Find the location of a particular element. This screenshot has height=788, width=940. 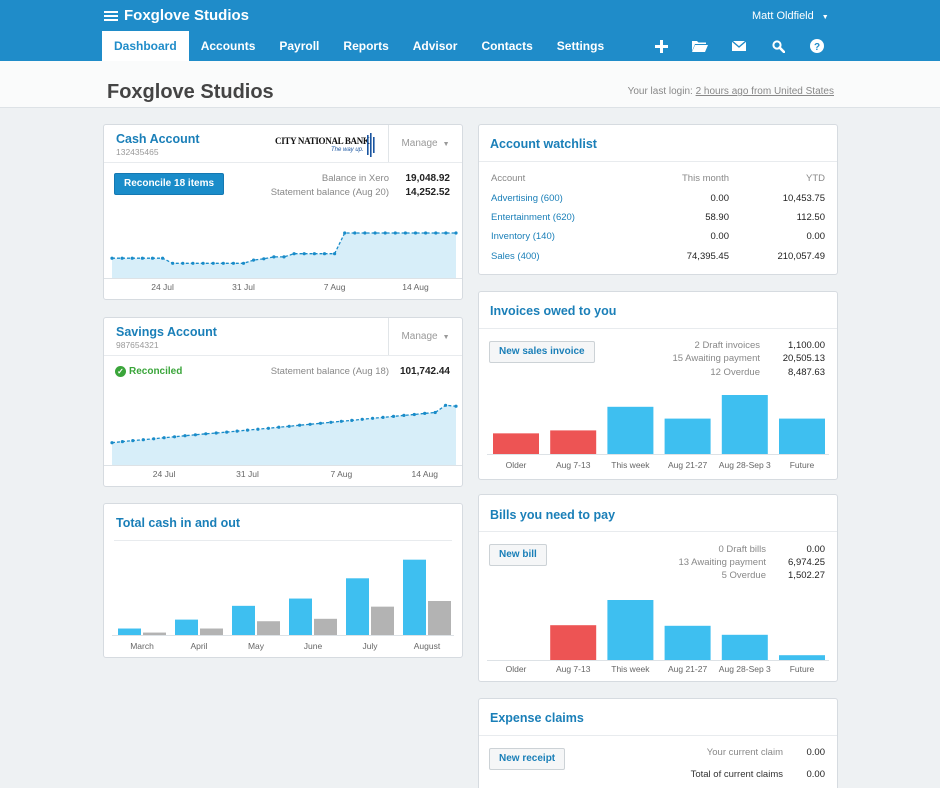

cash-balance-chart: 24 Jul 31 Jul 7 Aug 14 Aug is located at coordinates (283, 261).